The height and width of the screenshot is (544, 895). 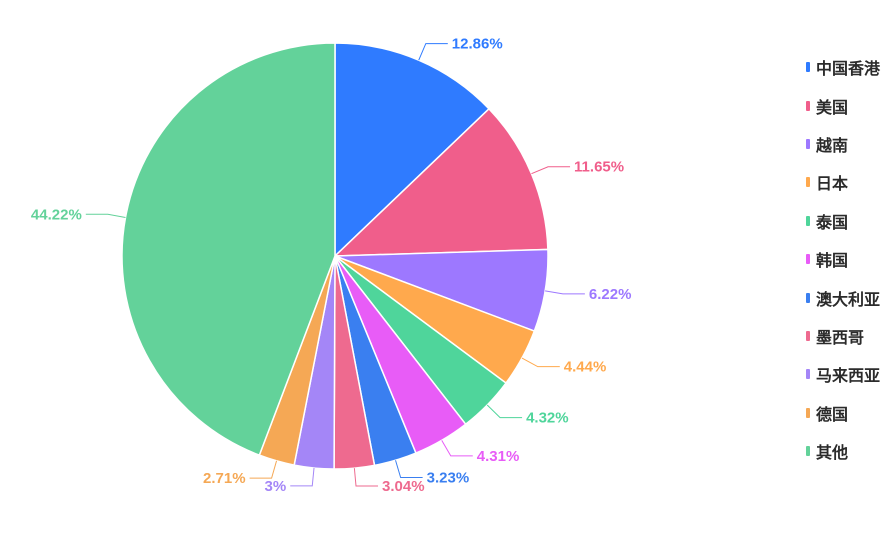 I want to click on legend-item: 马来西亚, so click(x=843, y=374).